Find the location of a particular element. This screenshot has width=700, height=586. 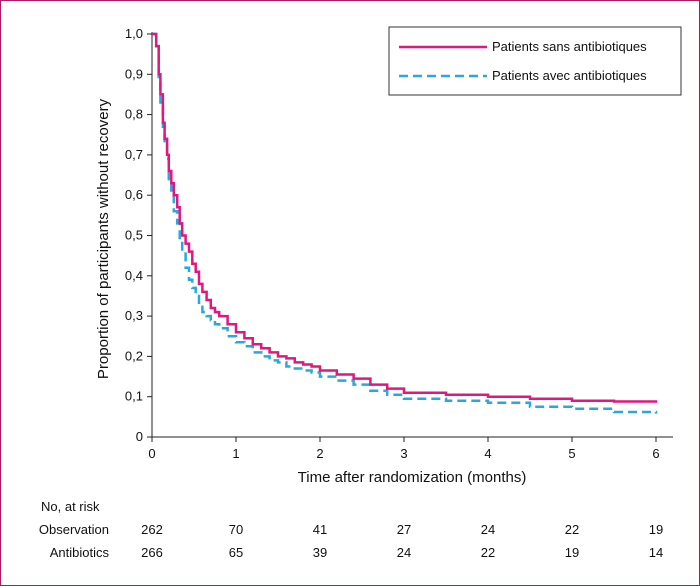

y-tick-label: 0,9 is located at coordinates (134, 73).